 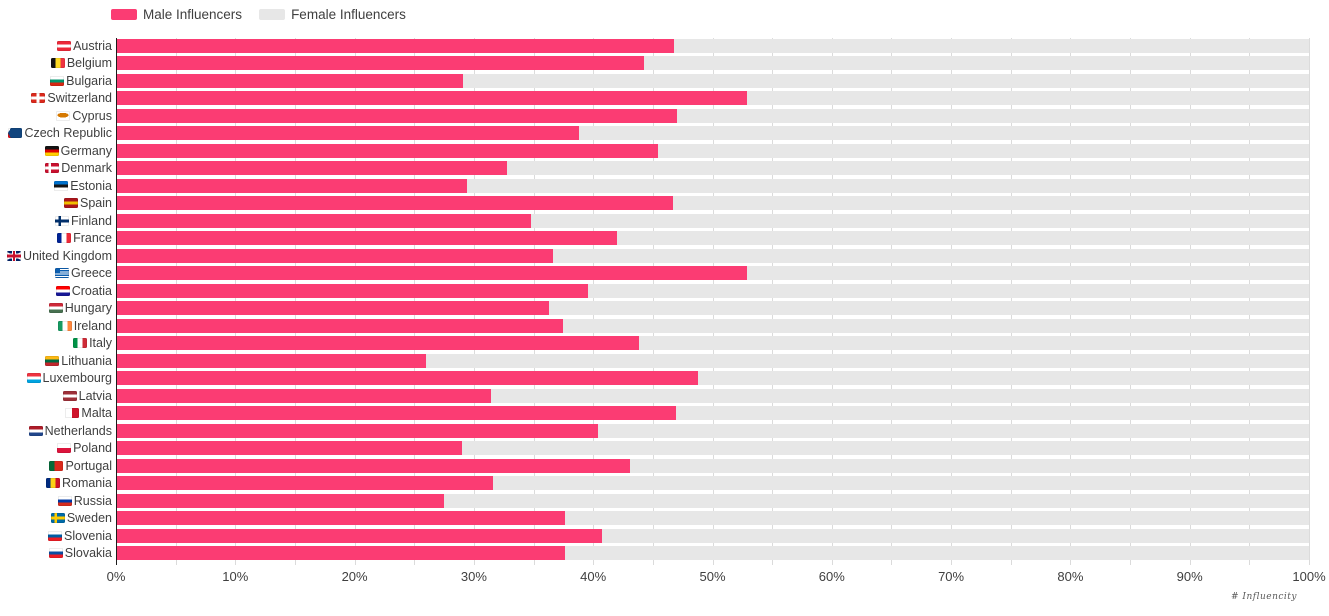 What do you see at coordinates (235, 576) in the screenshot?
I see `x-axis-tick-label: 10%` at bounding box center [235, 576].